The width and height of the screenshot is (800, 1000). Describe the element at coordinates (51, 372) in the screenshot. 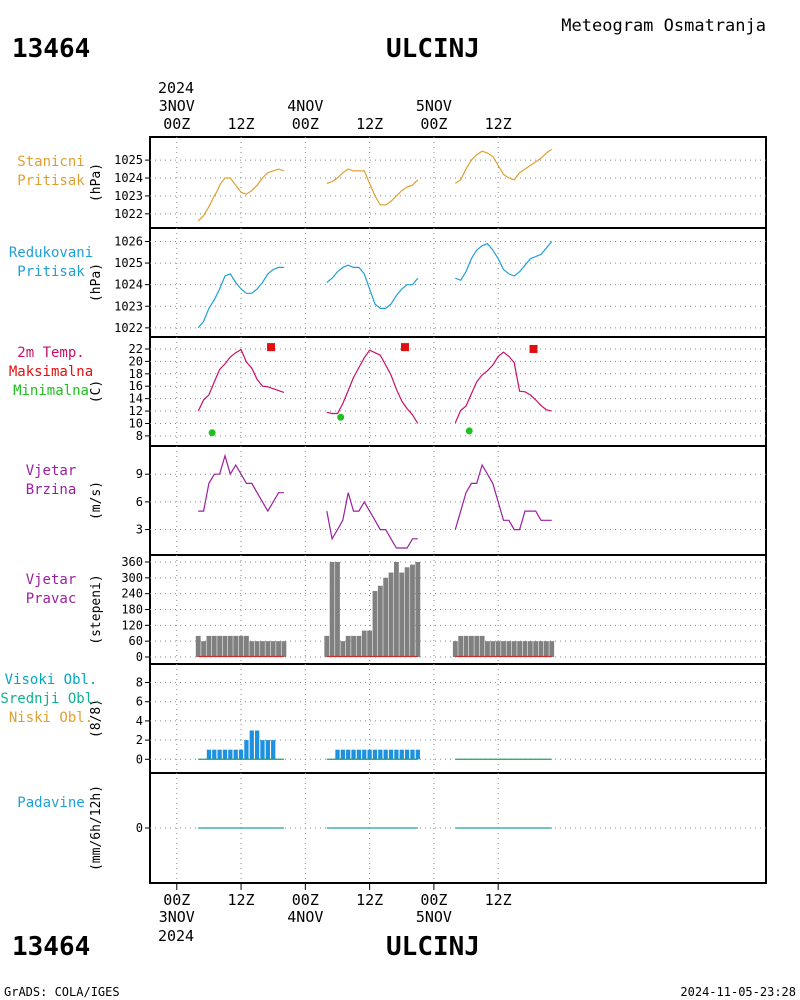

I see `panel-label: Maksimalna` at that location.